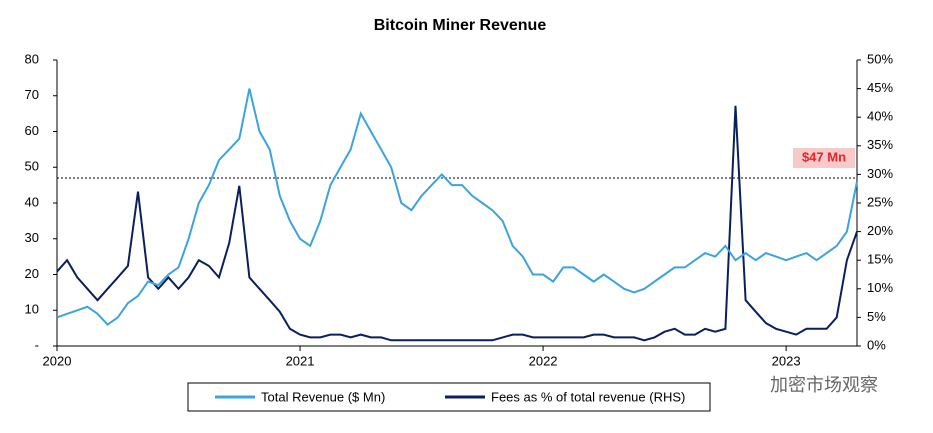 This screenshot has height=433, width=933. I want to click on y2-tick-label: 10%, so click(880, 287).